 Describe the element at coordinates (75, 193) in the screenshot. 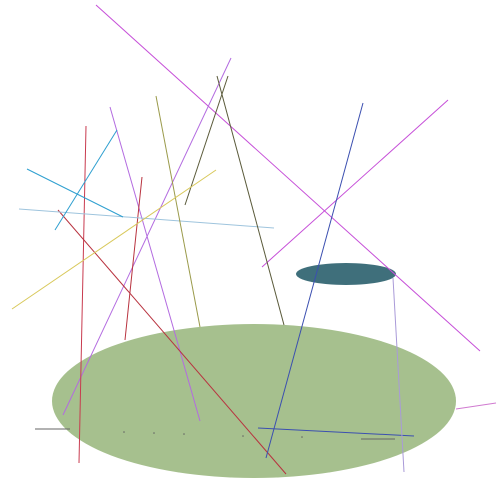

I see `line-cyan-cross` at that location.